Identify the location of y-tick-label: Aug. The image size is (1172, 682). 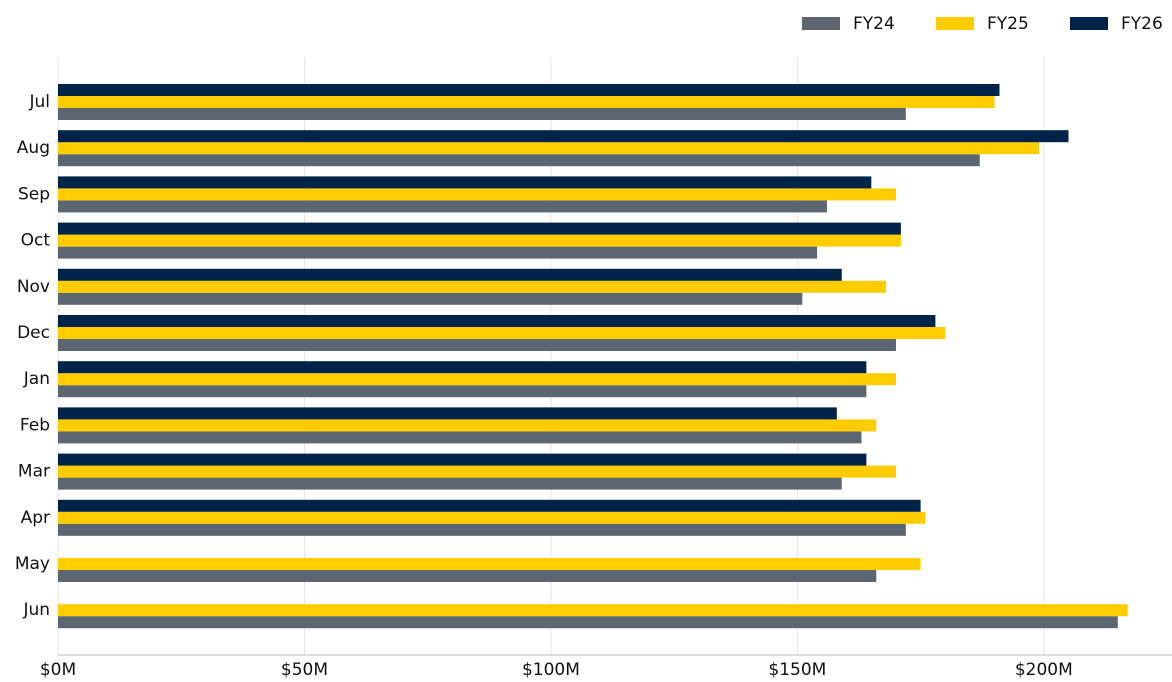
(33, 148).